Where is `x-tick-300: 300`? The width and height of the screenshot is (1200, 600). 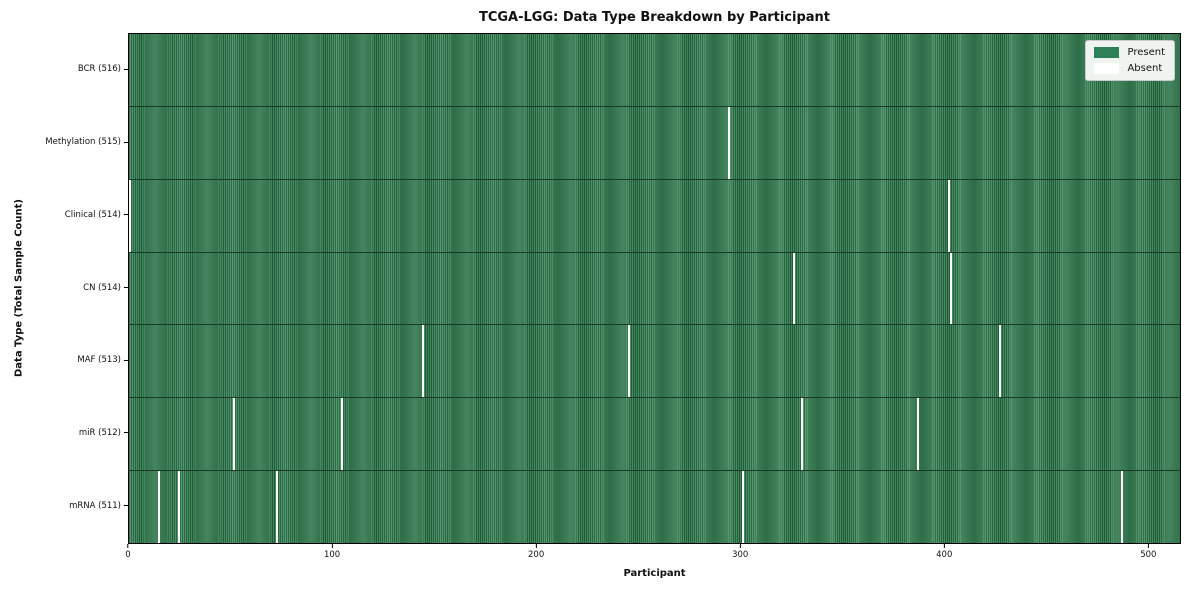
x-tick-300: 300 is located at coordinates (740, 552).